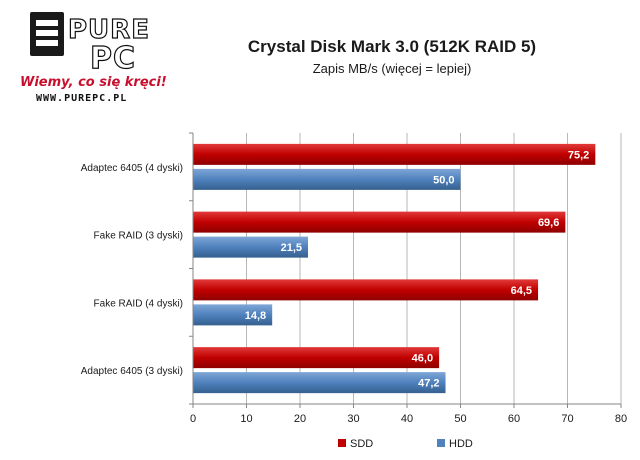  What do you see at coordinates (428, 384) in the screenshot?
I see `bar-value-label: 47,2` at bounding box center [428, 384].